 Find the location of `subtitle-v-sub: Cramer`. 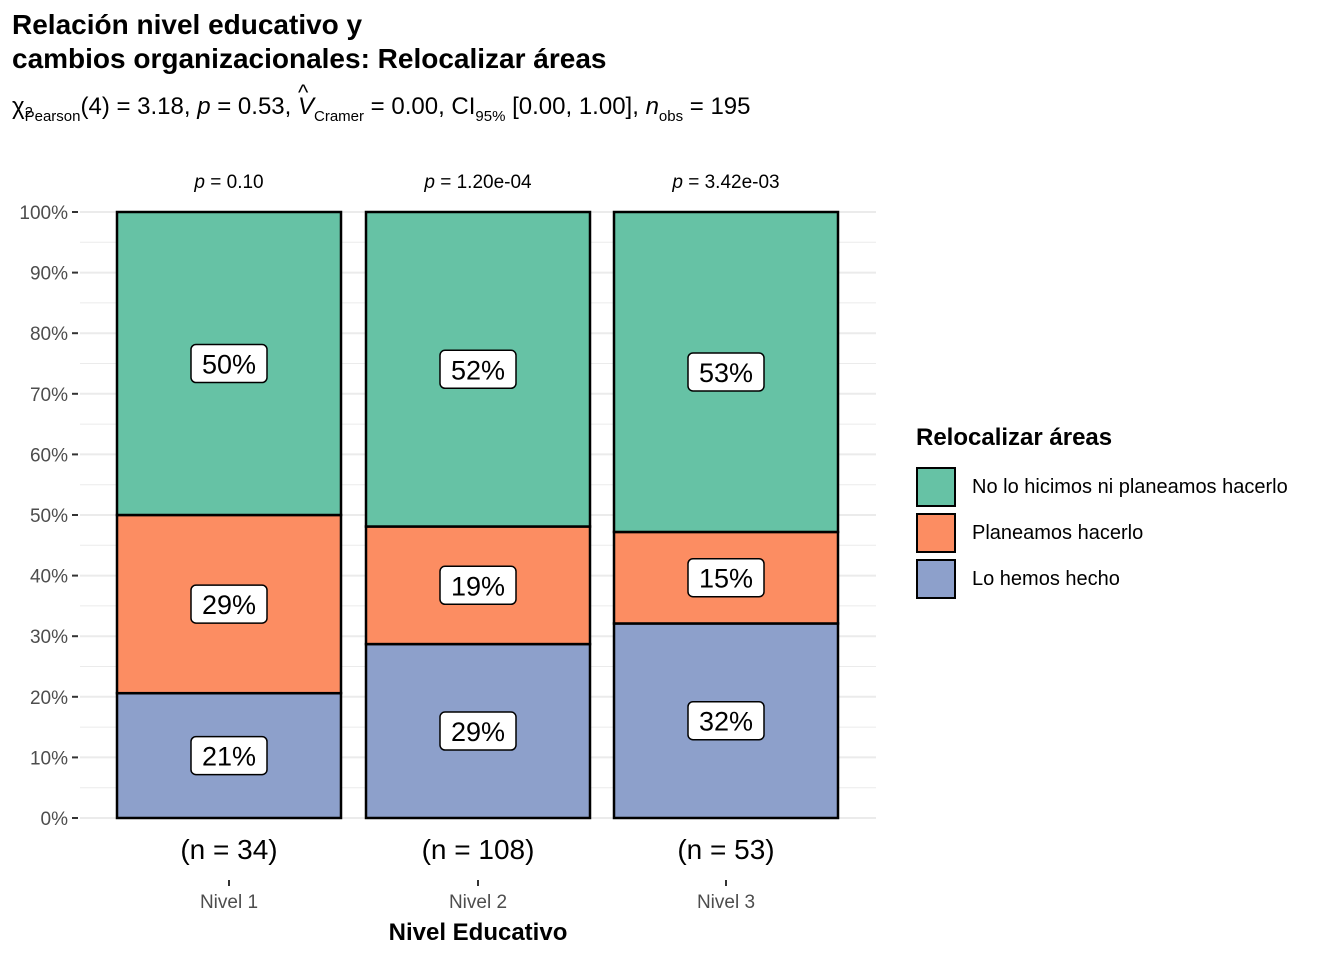

subtitle-v-sub: Cramer is located at coordinates (339, 116).